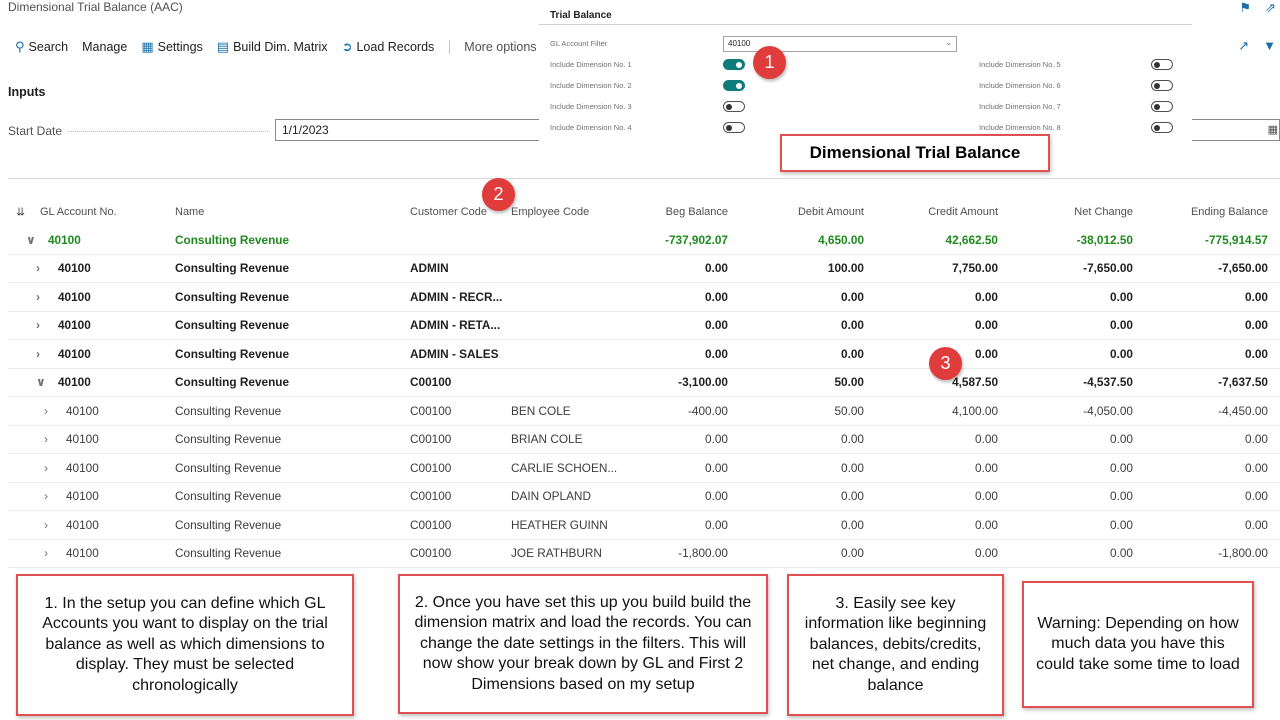 The width and height of the screenshot is (1280, 720). What do you see at coordinates (591, 85) in the screenshot?
I see `include-dimension-label: Include Dimension No. 2` at bounding box center [591, 85].